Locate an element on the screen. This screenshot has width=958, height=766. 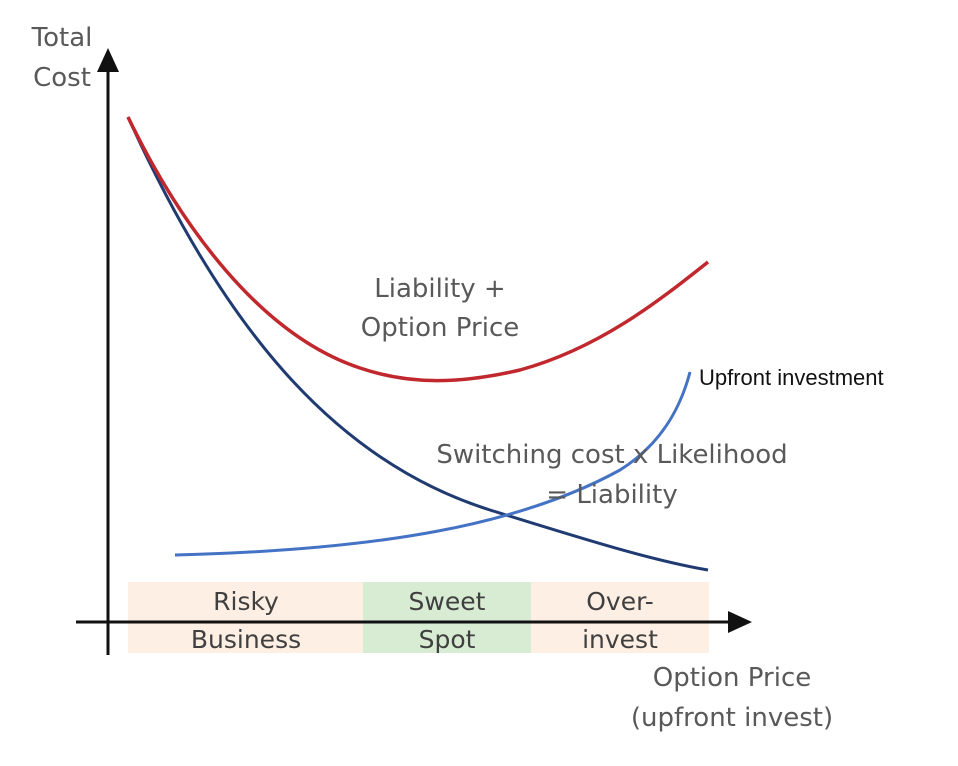
zone-sweet-line2: Spot is located at coordinates (447, 639).